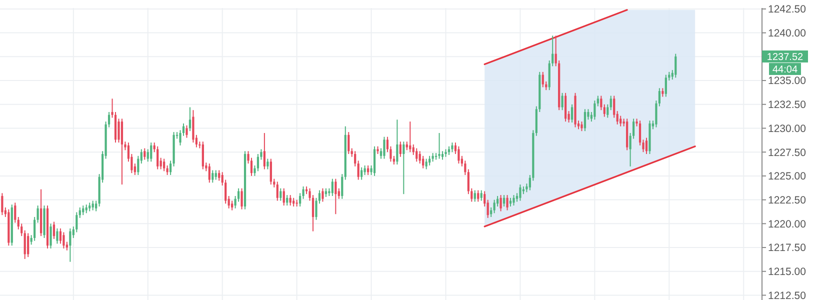 The image size is (814, 300). I want to click on y-tick-label: 1220.00, so click(787, 224).